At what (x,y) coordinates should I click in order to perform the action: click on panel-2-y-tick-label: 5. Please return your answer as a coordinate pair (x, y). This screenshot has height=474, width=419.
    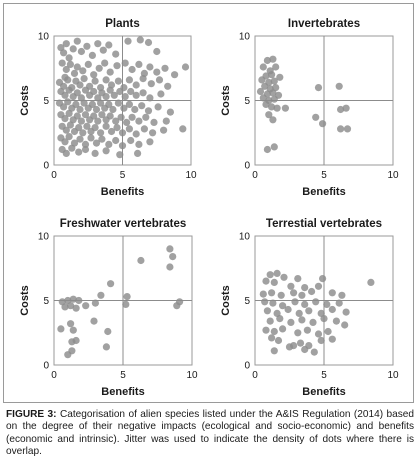
    Looking at the image, I should click on (247, 101).